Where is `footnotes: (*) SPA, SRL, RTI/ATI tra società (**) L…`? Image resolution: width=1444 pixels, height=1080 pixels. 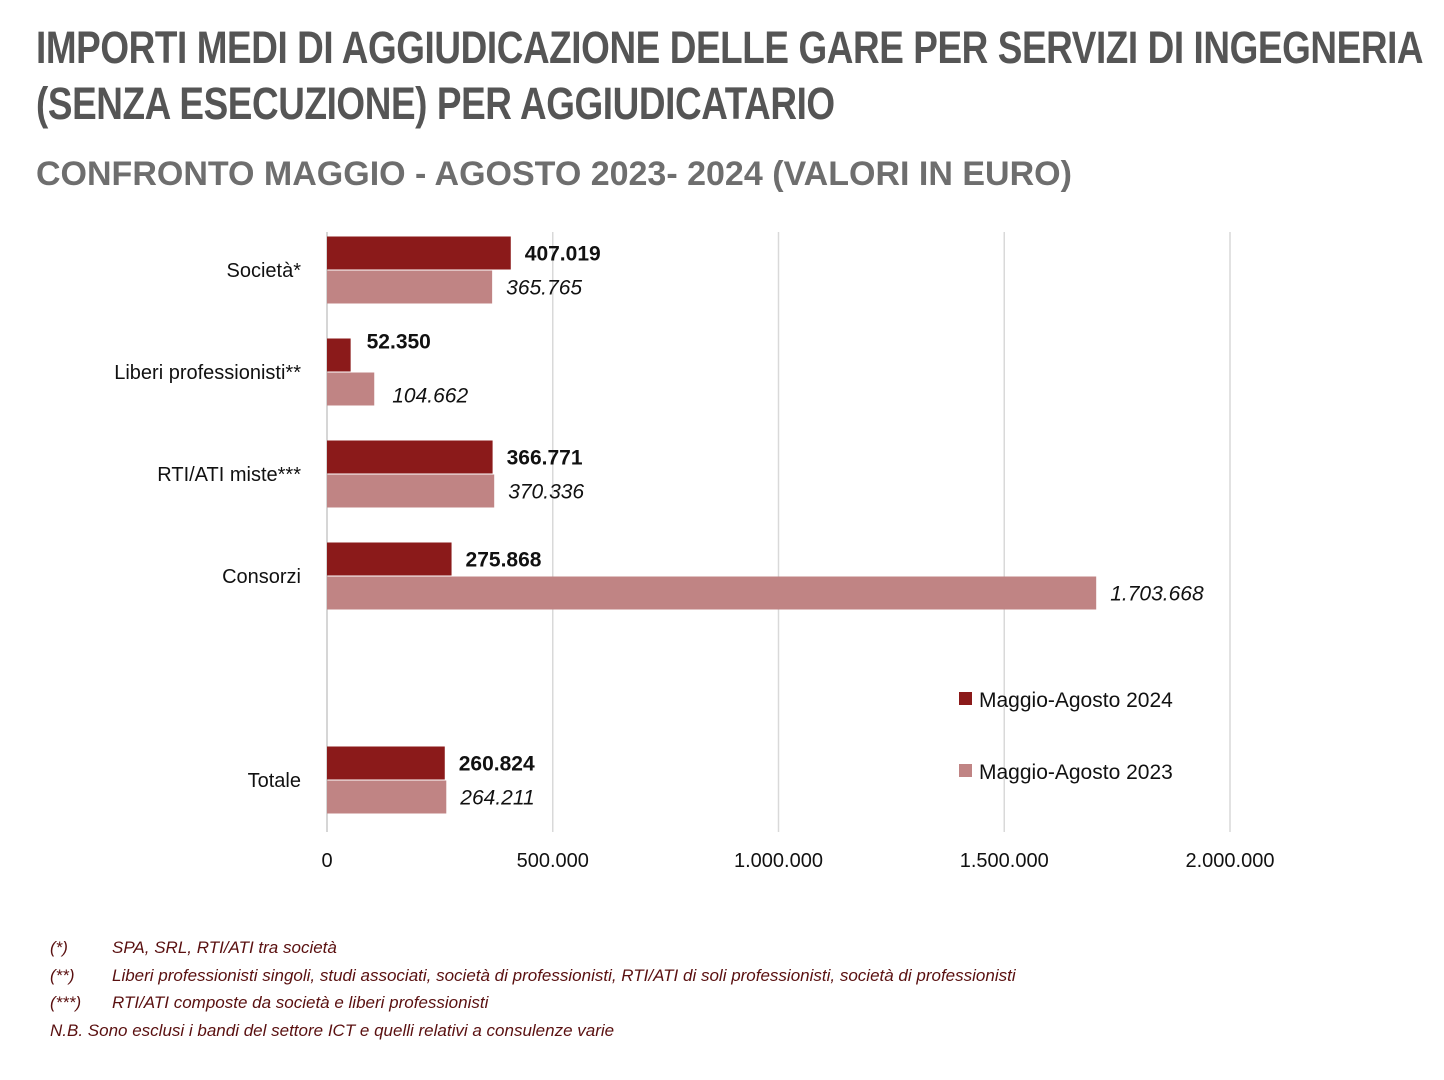 footnotes: (*) SPA, SRL, RTI/ATI tra società (**) L… is located at coordinates (533, 989).